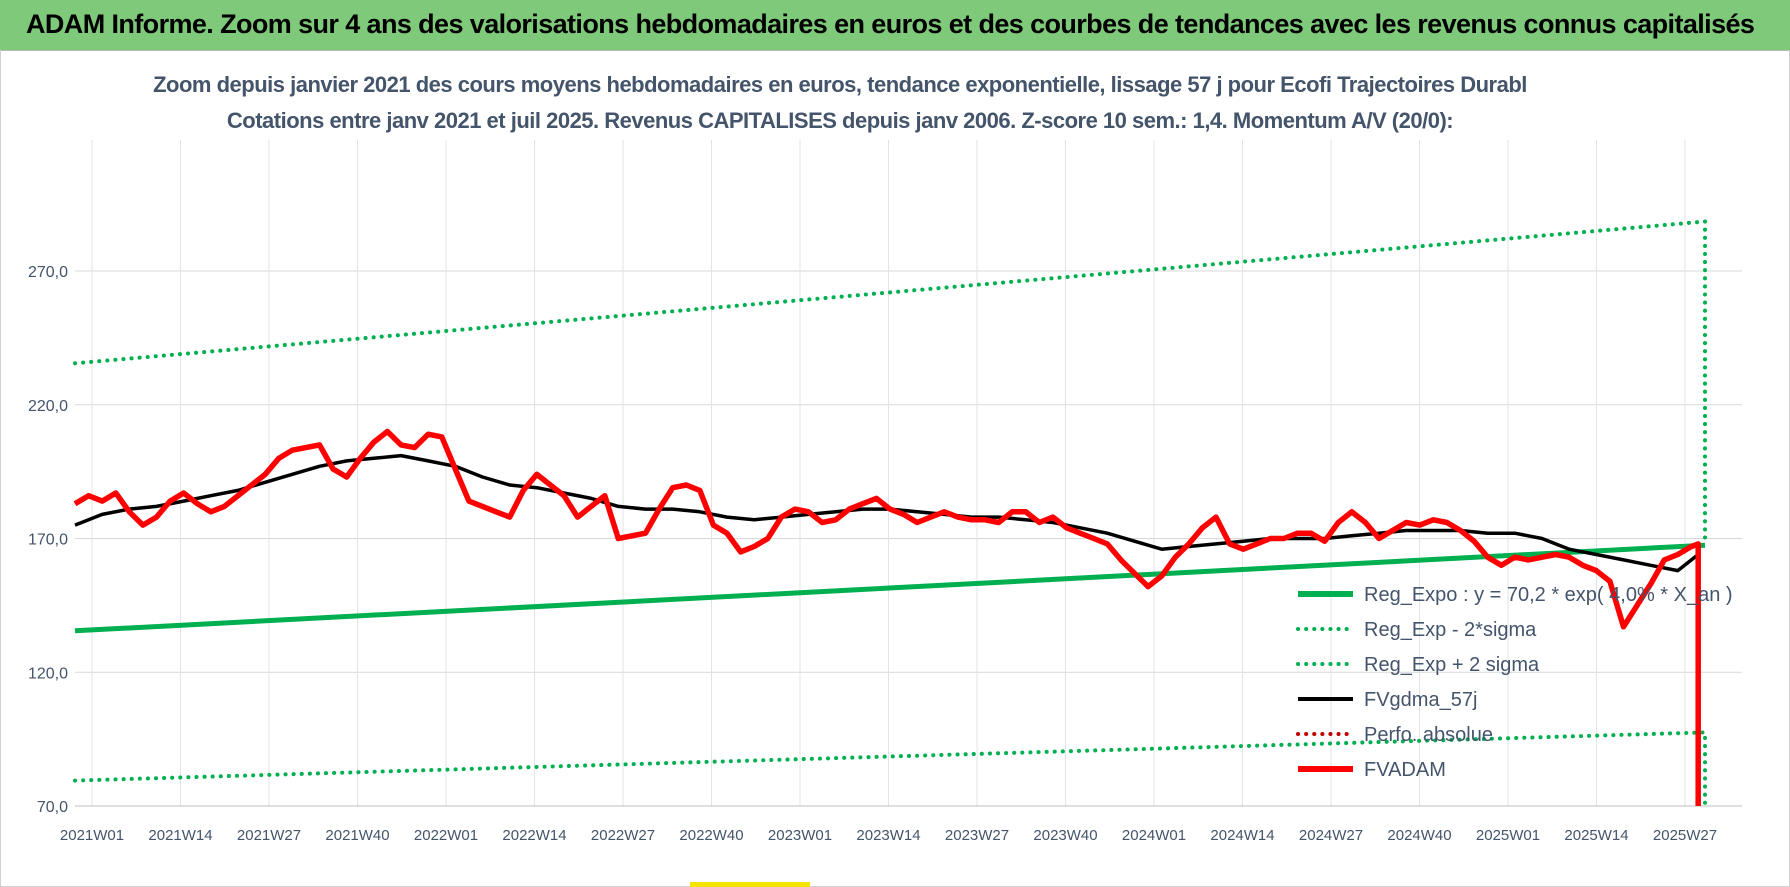 The width and height of the screenshot is (1790, 887). I want to click on x-tick-label: 2022W40, so click(711, 835).